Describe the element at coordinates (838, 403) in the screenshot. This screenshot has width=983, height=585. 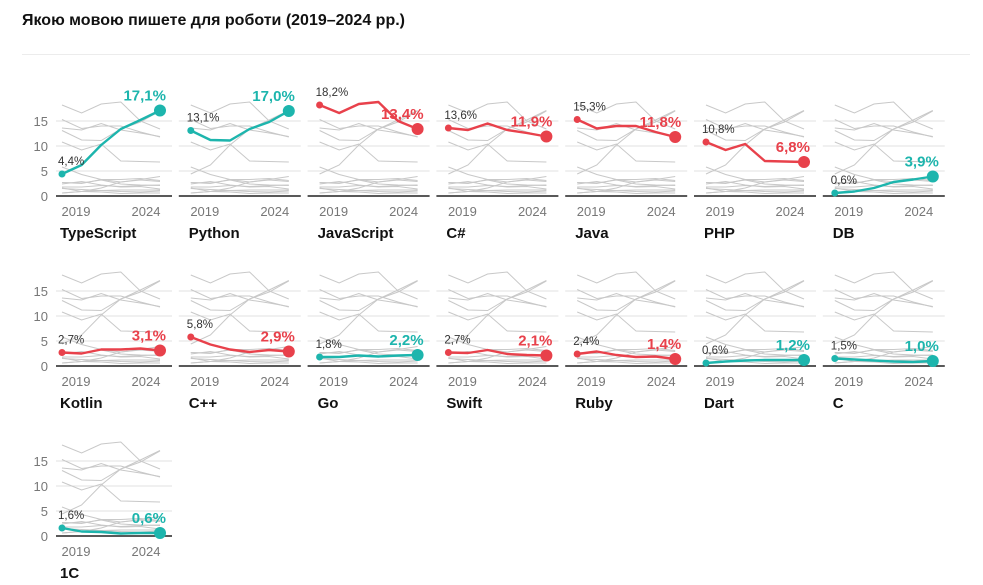
I see `panel-title: C` at that location.